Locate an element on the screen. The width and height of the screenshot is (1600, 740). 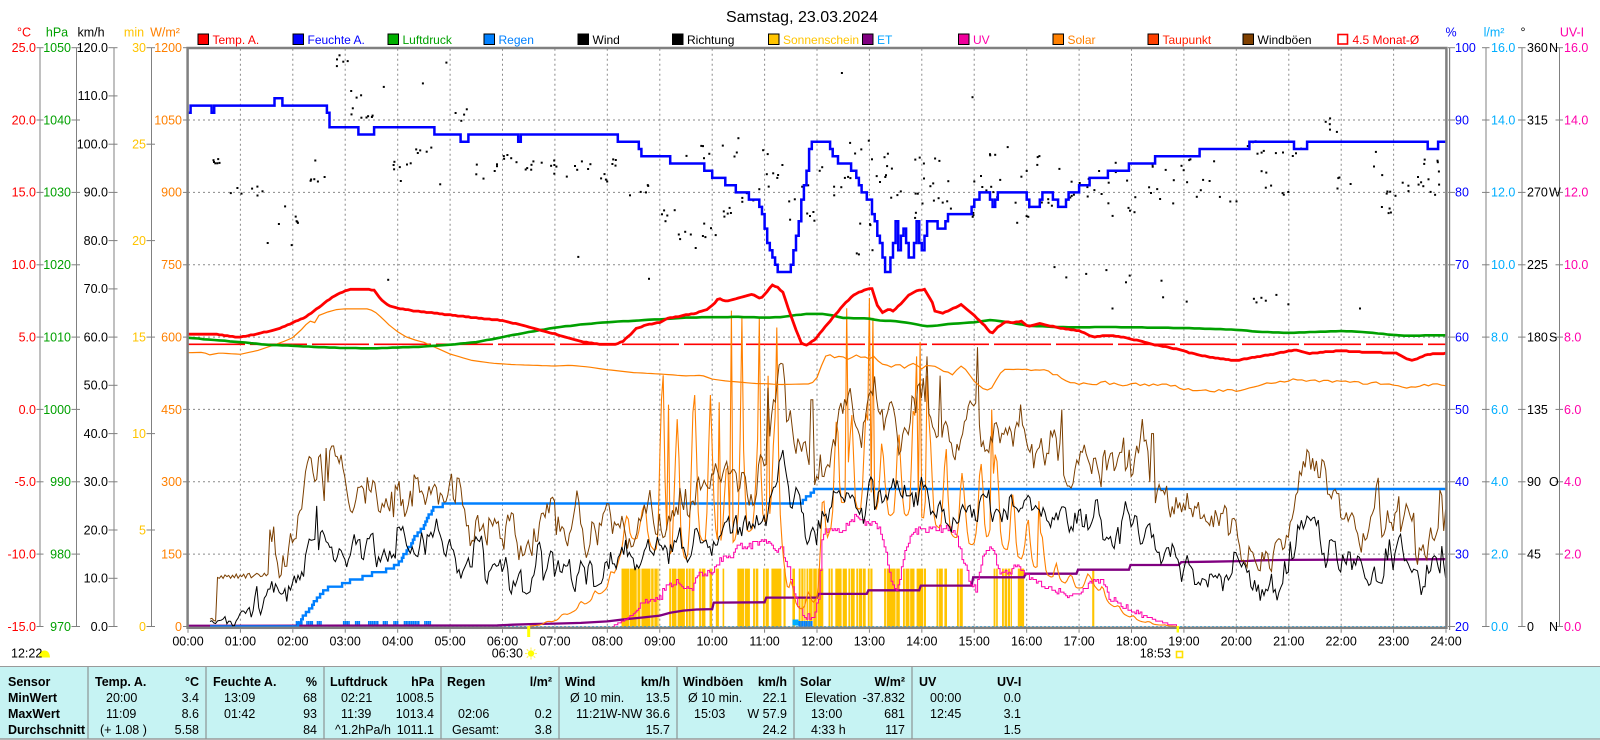
svg-text: W-NW 36.6 is located at coordinates (638, 714).